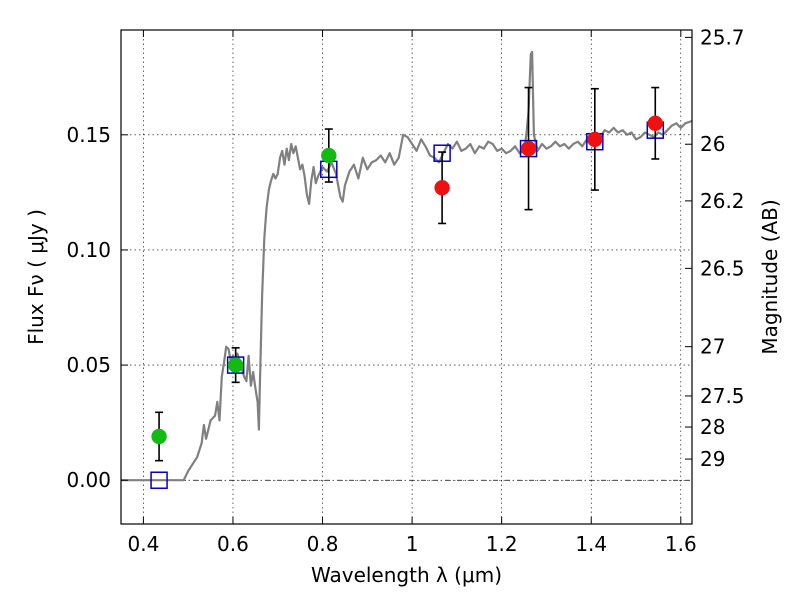 This screenshot has width=800, height=600. Describe the element at coordinates (591, 544) in the screenshot. I see `x-tick-label: 1.4` at that location.